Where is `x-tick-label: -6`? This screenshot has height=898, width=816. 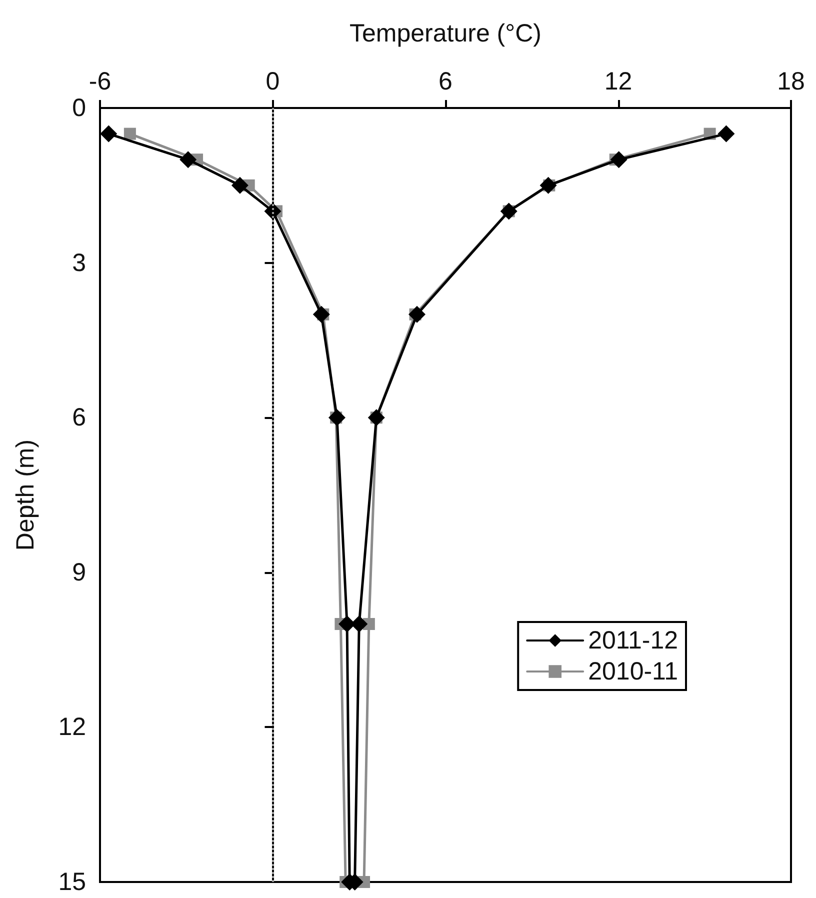
x-tick-label: -6 is located at coordinates (100, 82).